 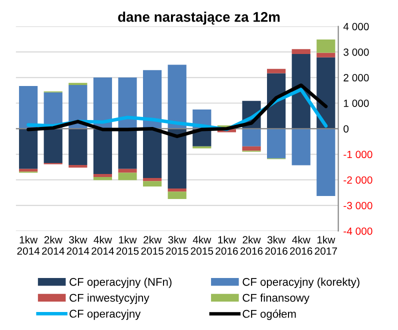 What do you see at coordinates (251, 245) in the screenshot?
I see `x-tick-label: 2kw 2016` at bounding box center [251, 245].